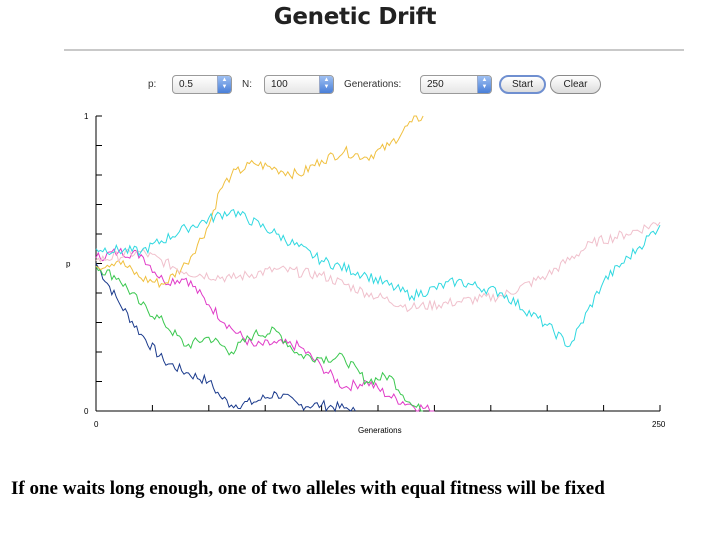 The image size is (720, 540). What do you see at coordinates (456, 84) in the screenshot?
I see `generations-select: 250 ▲ ▼` at bounding box center [456, 84].